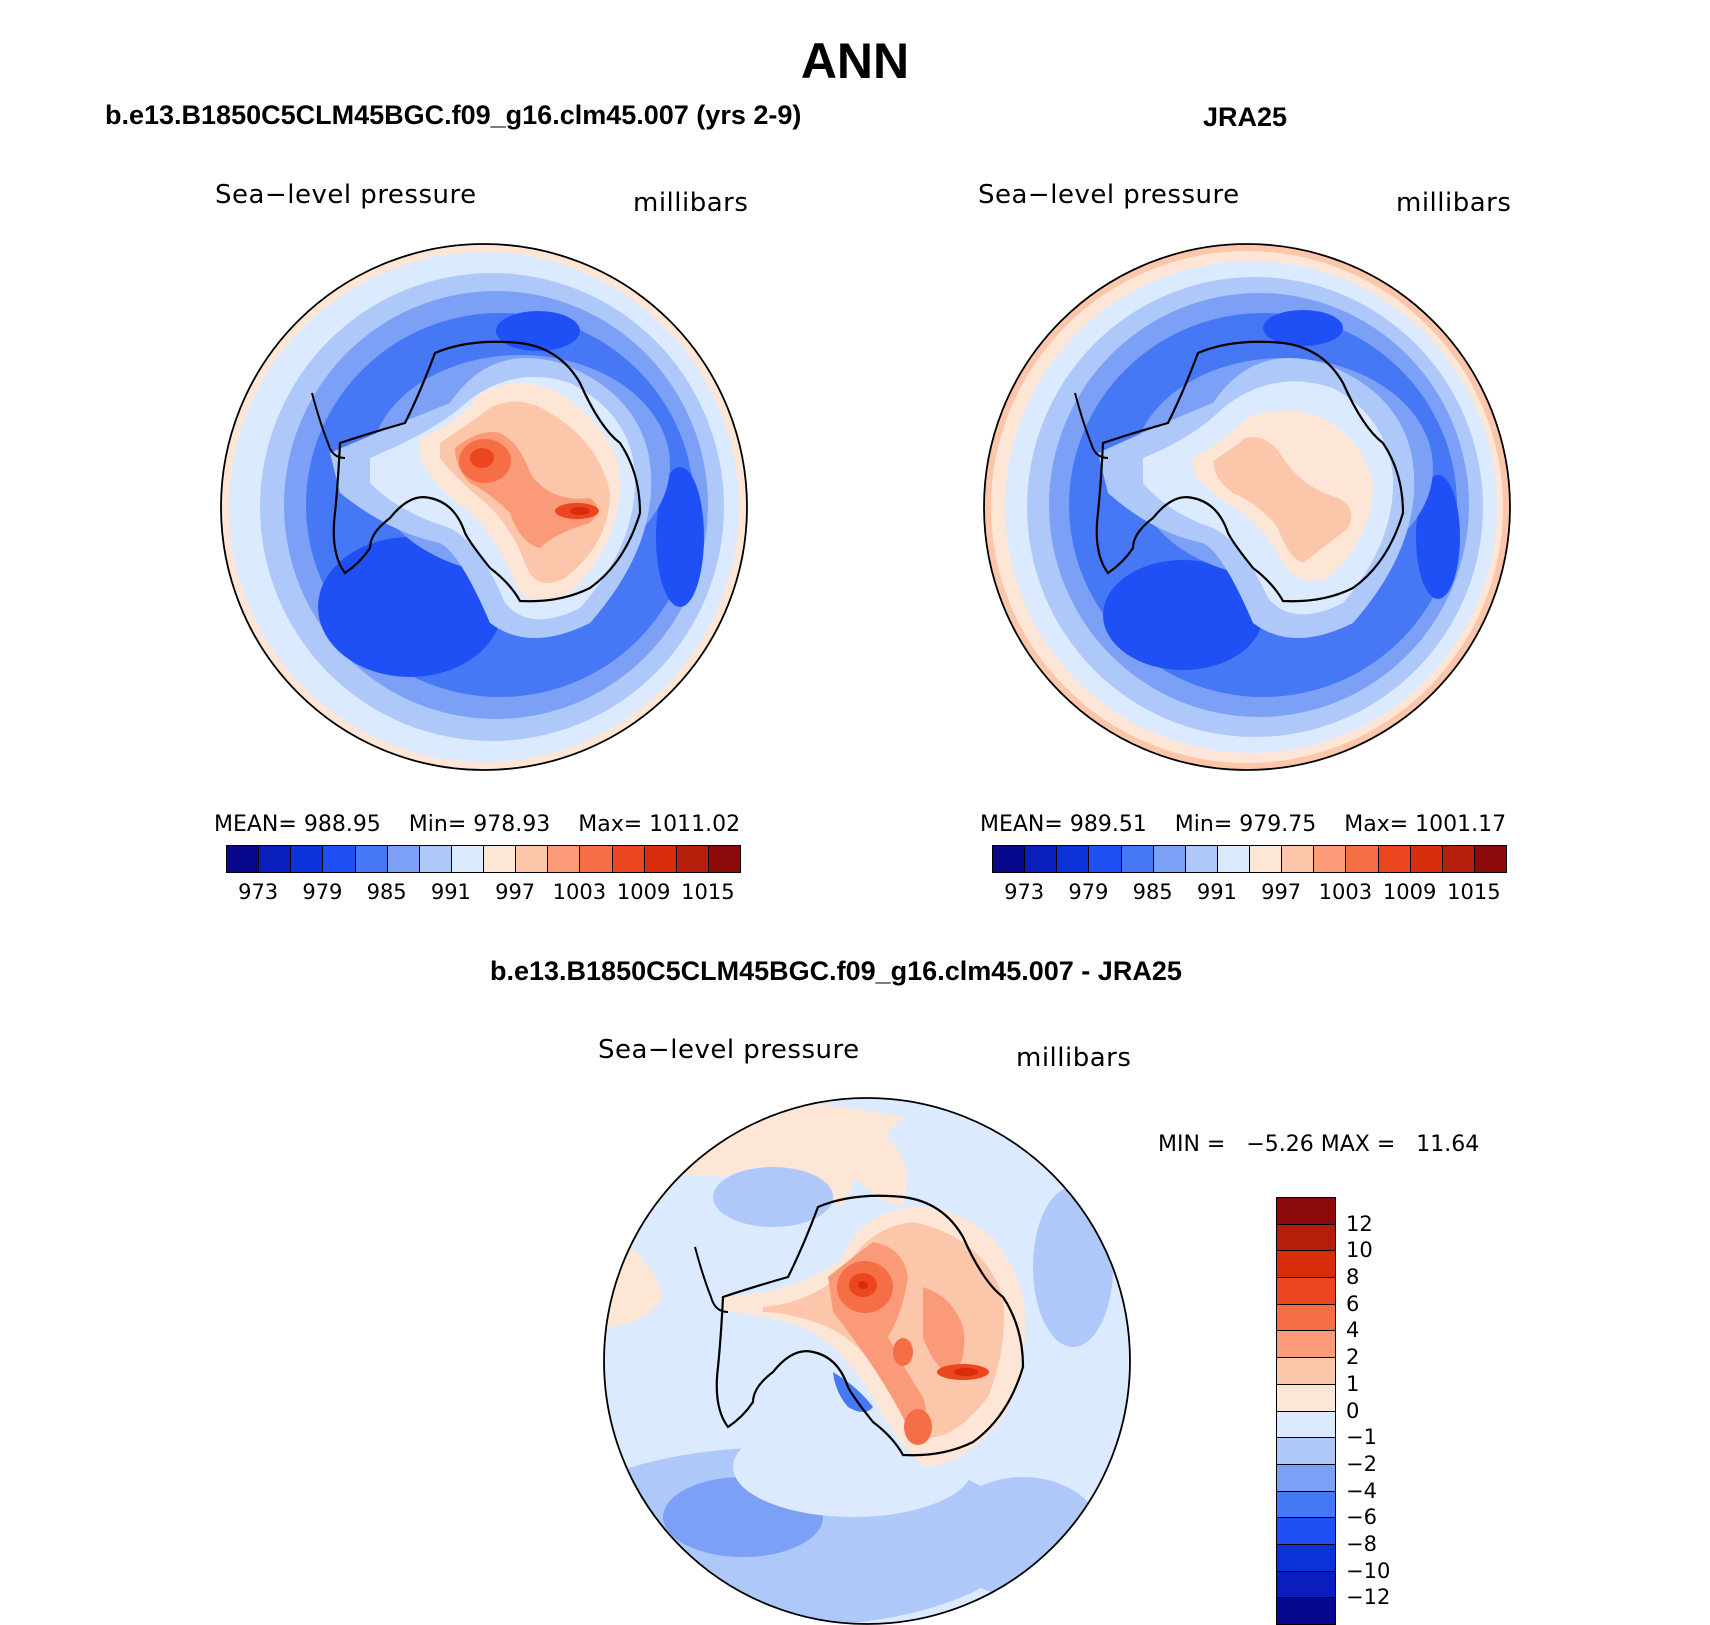  Describe the element at coordinates (1353, 1277) in the screenshot. I see `diff-colorbar-tick-label: 8` at that location.